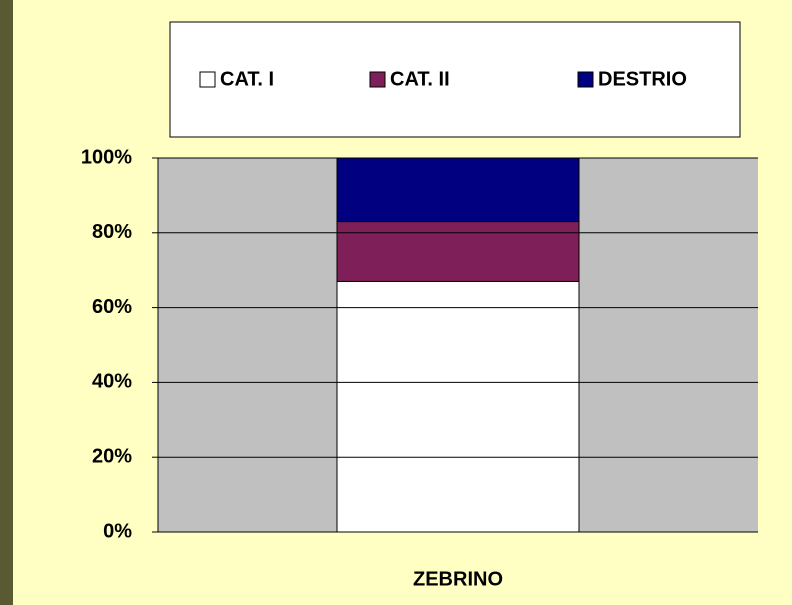  Describe the element at coordinates (112, 456) in the screenshot. I see `y-tick-label: 20%` at that location.